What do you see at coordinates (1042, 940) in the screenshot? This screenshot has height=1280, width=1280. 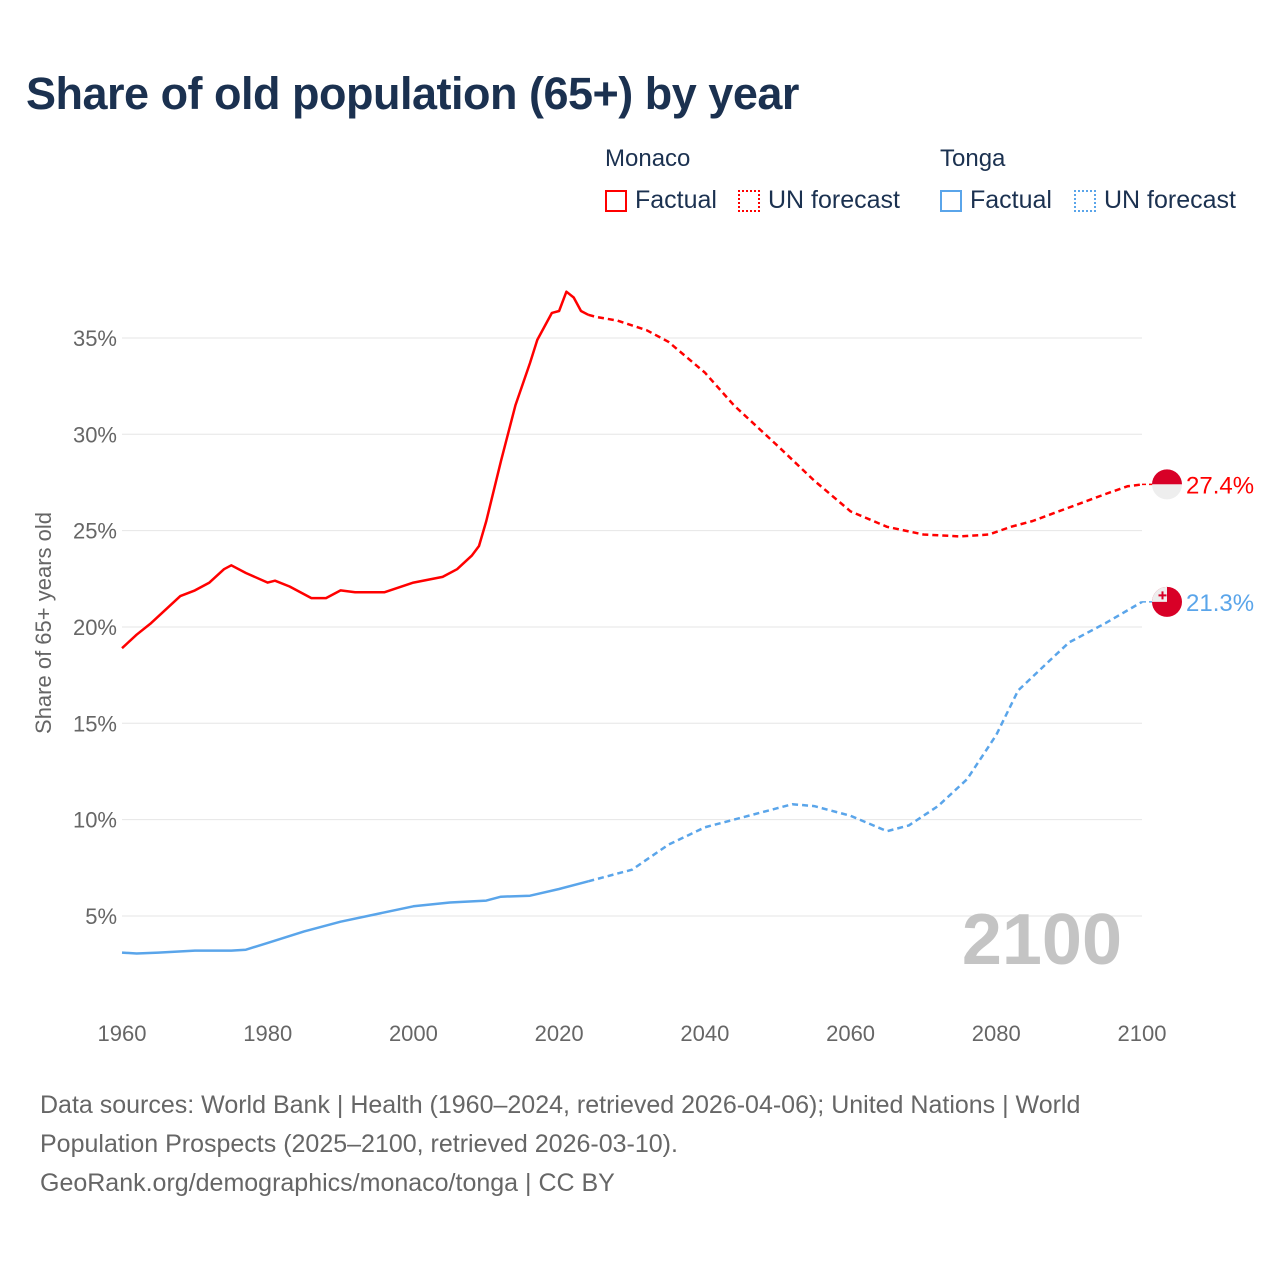 I see `year-watermark: 2100` at bounding box center [1042, 940].